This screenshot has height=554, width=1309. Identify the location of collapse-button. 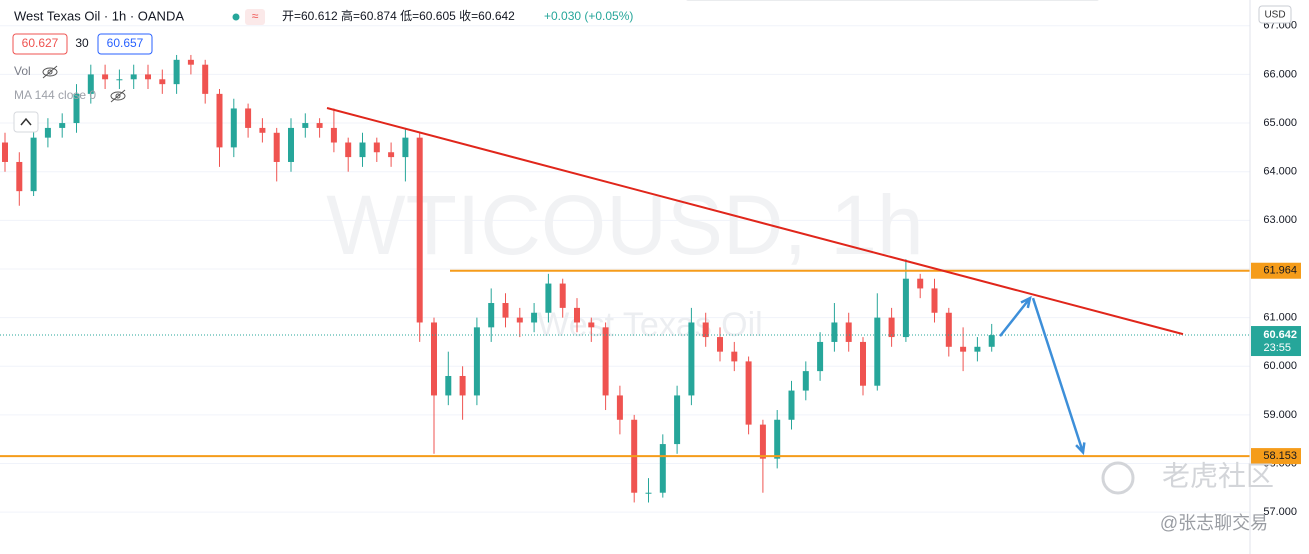
(26, 122).